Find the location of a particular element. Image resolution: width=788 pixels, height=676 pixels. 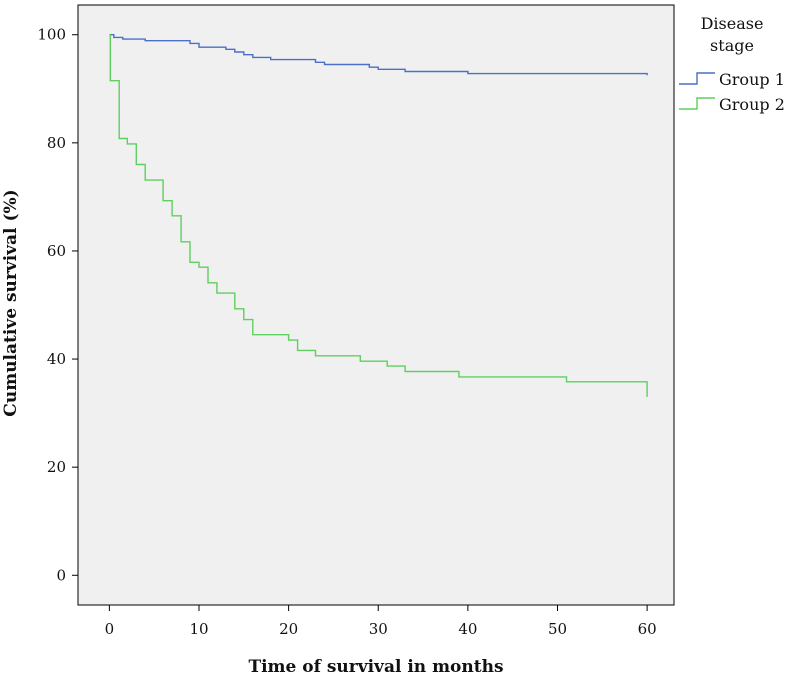

x-tick-label: 50 is located at coordinates (557, 629).